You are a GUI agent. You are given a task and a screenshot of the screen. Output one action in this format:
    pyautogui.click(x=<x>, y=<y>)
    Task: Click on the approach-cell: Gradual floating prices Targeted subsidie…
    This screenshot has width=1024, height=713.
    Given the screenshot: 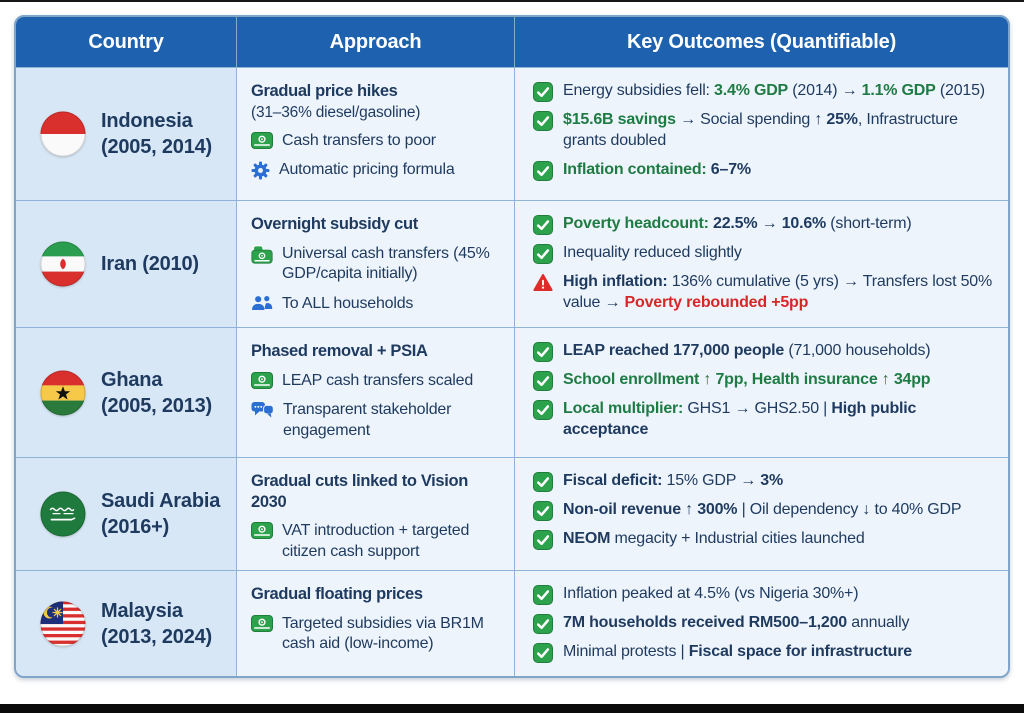 What is the action you would take?
    pyautogui.click(x=376, y=623)
    